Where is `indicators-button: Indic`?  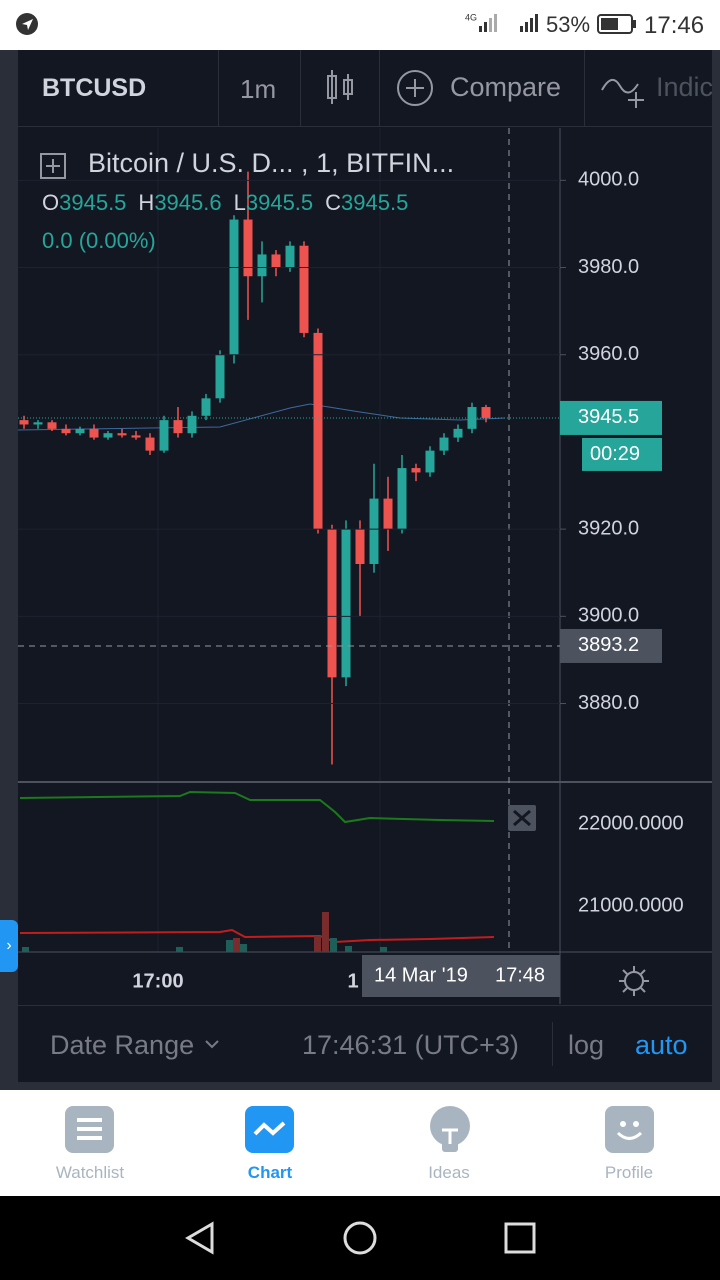 indicators-button: Indic is located at coordinates (684, 87).